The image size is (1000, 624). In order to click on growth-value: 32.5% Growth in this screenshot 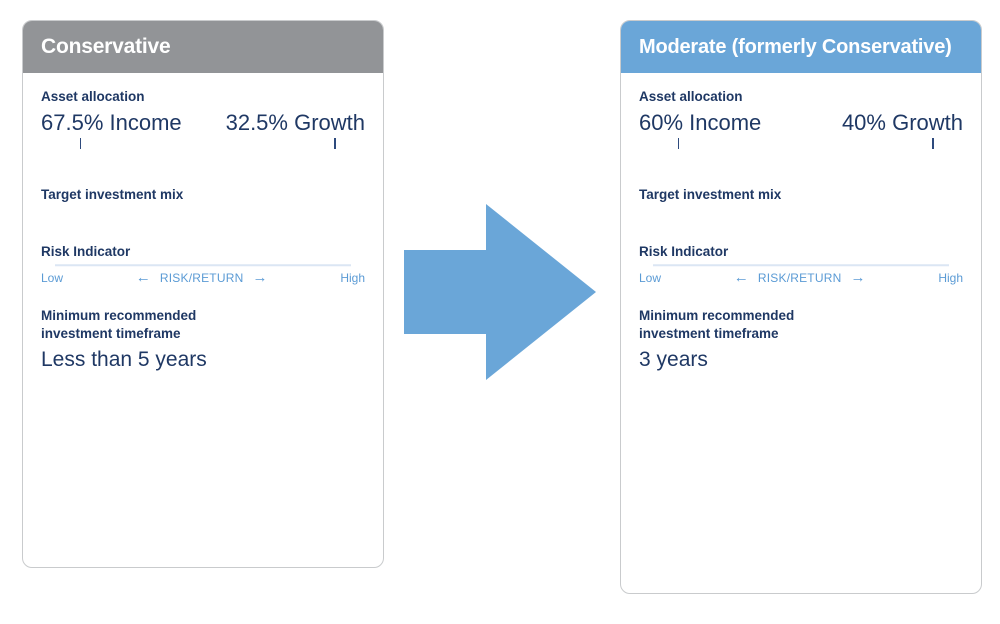, I will do `click(295, 122)`.